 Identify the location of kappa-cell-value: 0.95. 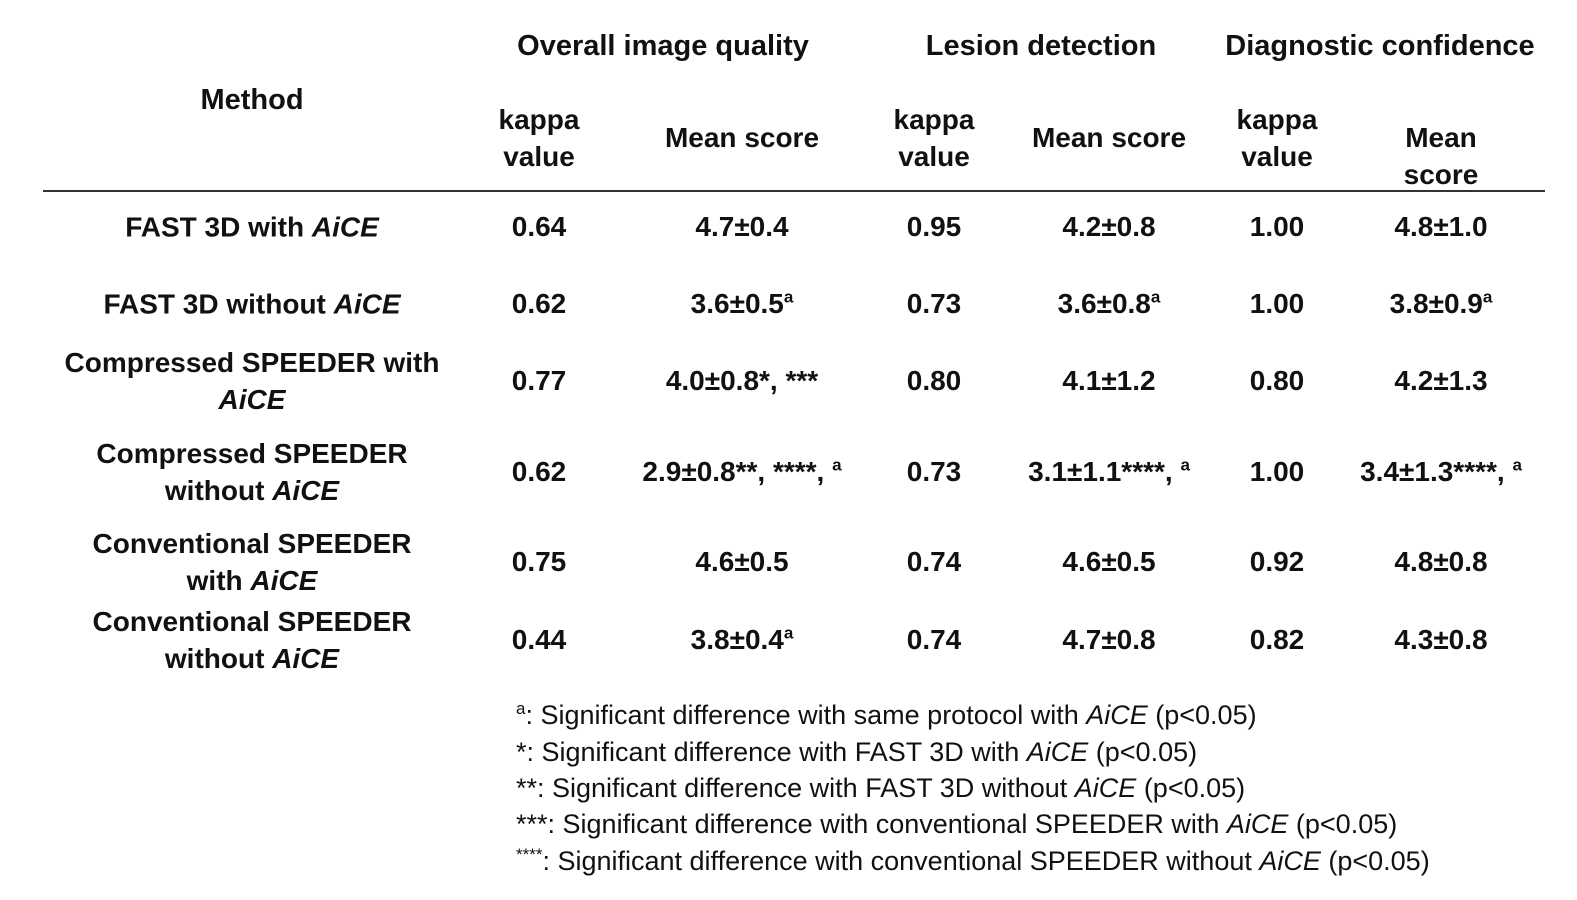
(934, 226).